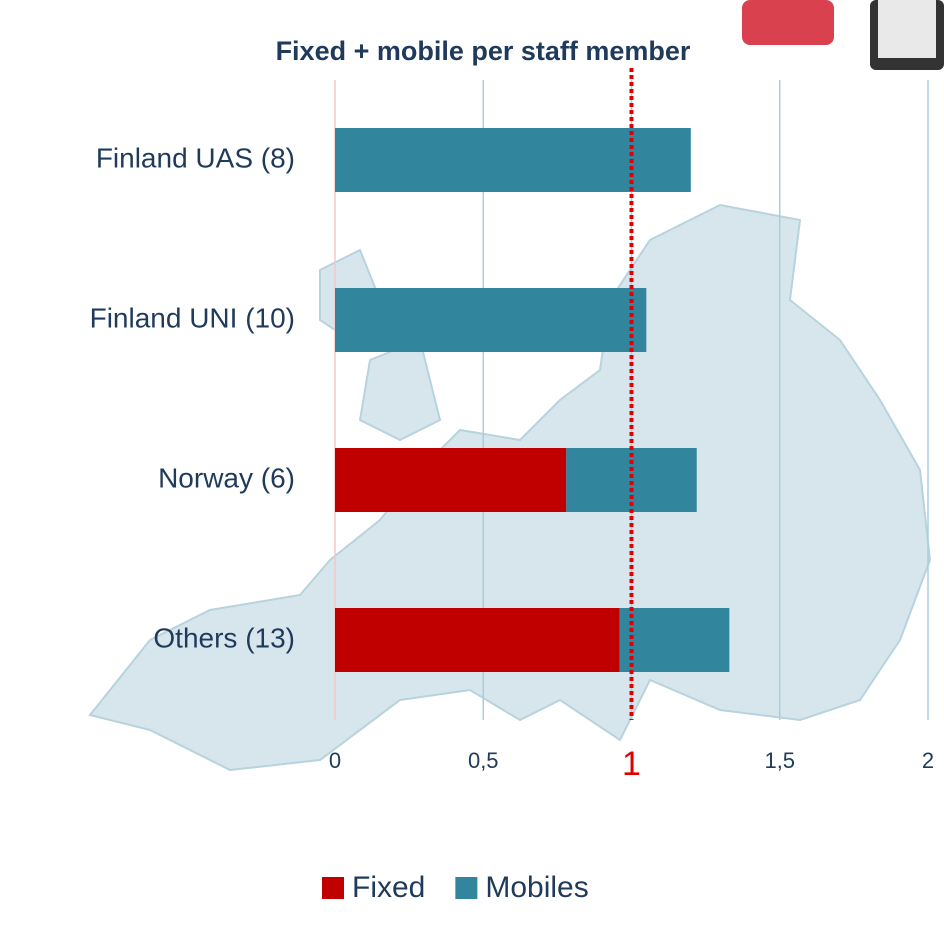  What do you see at coordinates (536, 887) in the screenshot?
I see `legend-label: Mobiles` at bounding box center [536, 887].